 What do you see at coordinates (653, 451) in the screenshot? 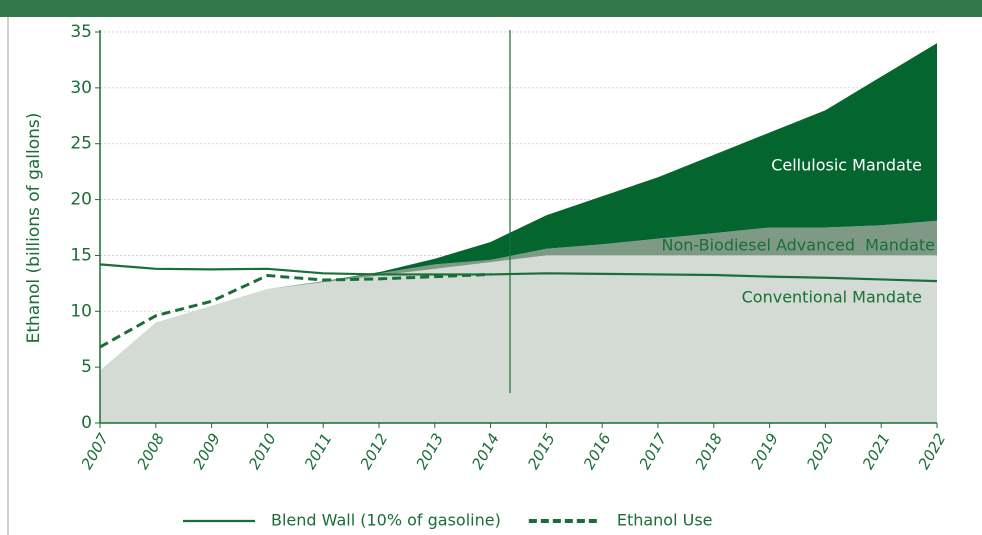
I see `x-tick-label: 2017` at bounding box center [653, 451].